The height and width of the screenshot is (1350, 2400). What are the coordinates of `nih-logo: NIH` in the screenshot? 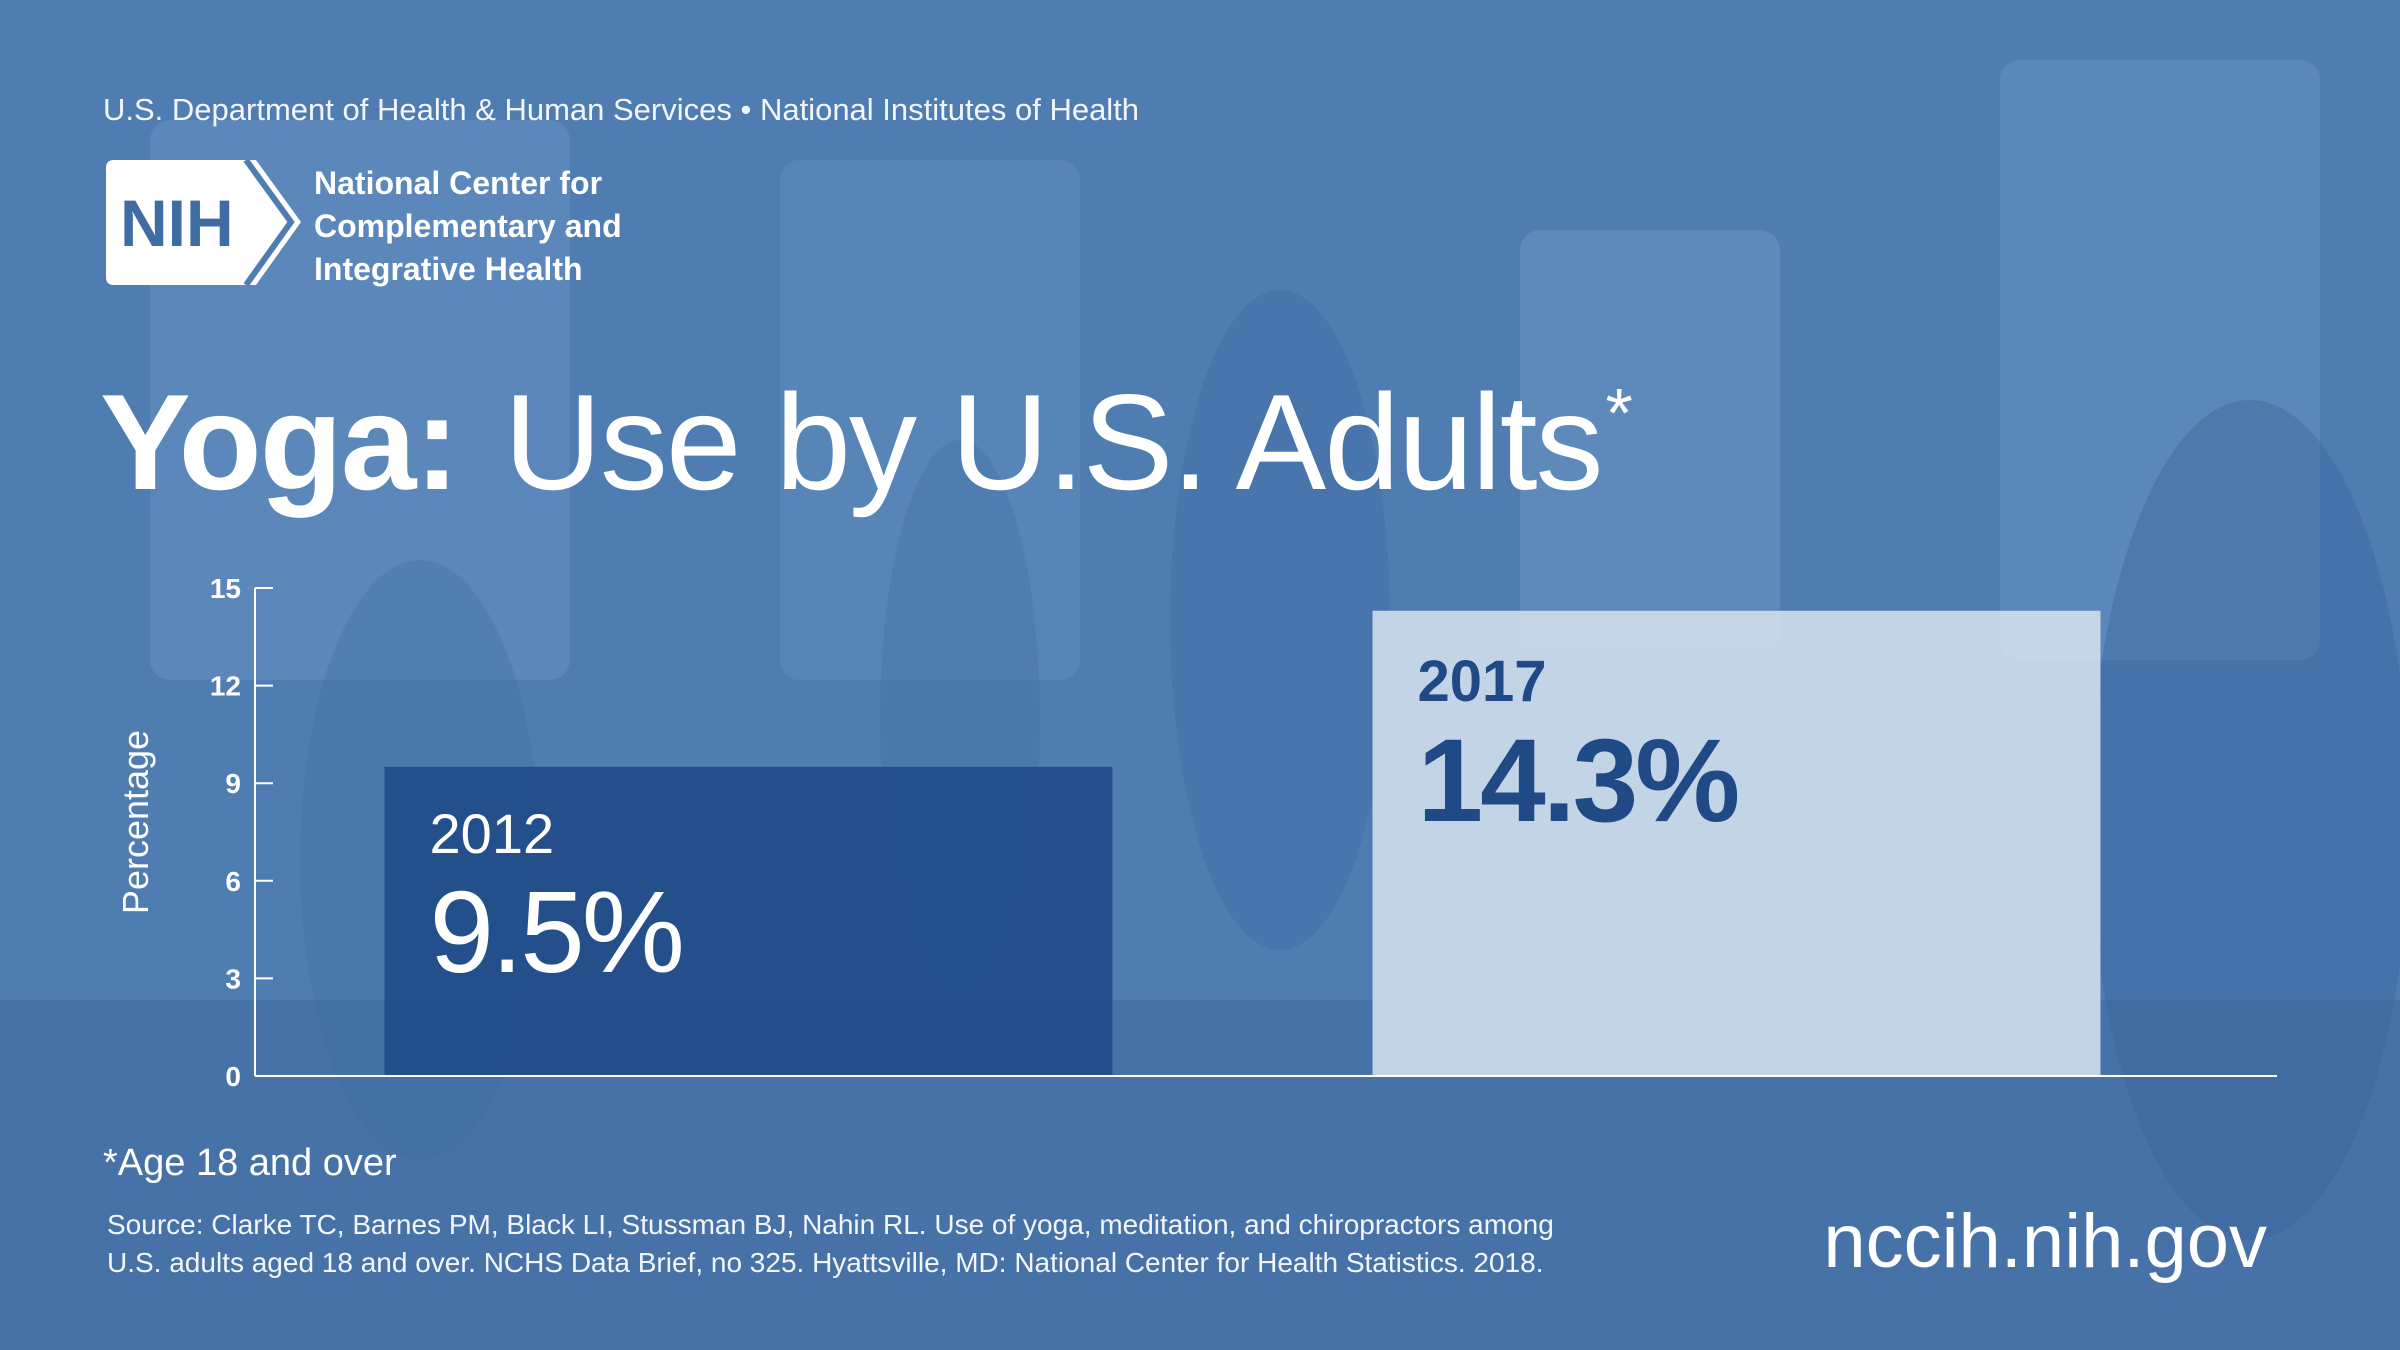 It's located at (203, 222).